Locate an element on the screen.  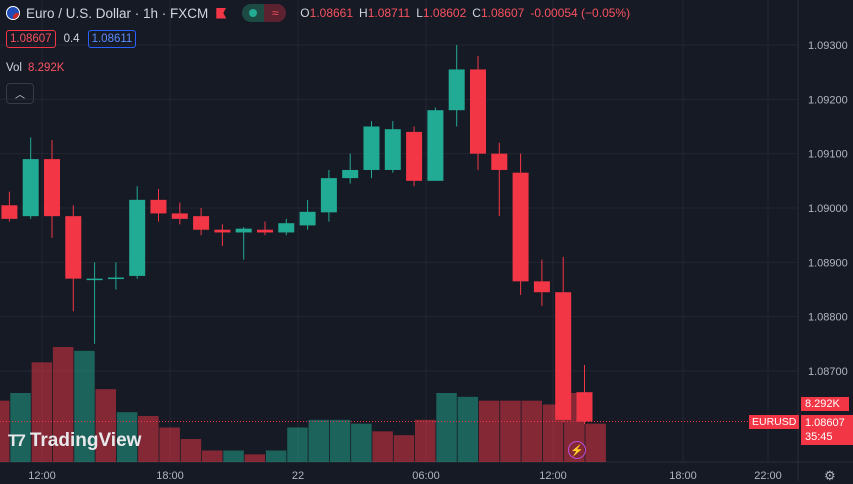
buy-button: 1.08611 is located at coordinates (112, 39).